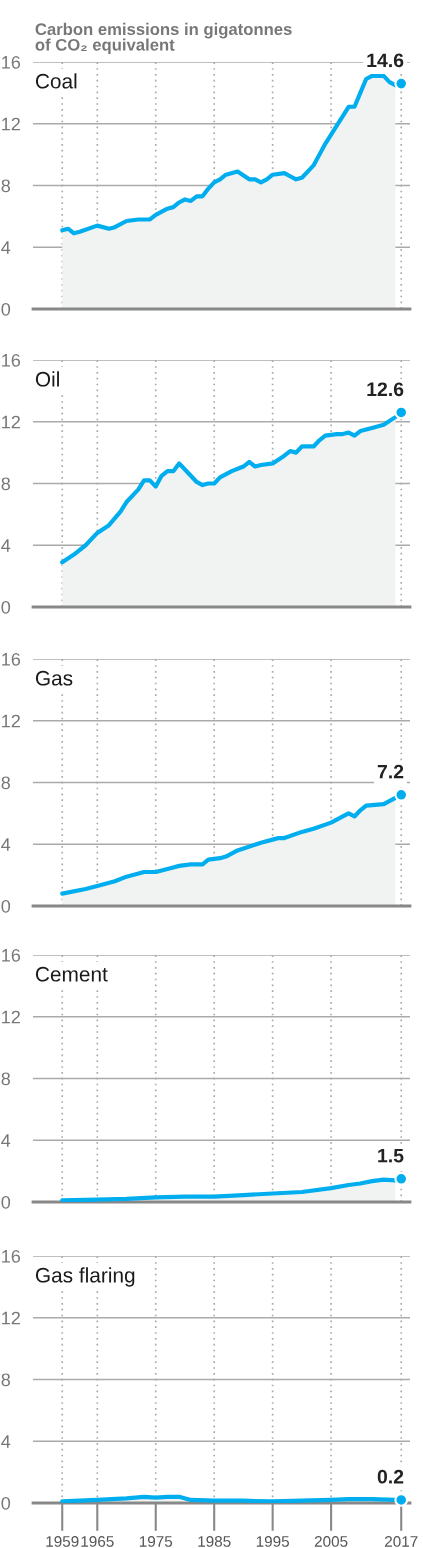 This screenshot has height=1548, width=423. I want to click on y-axis-title: Carbon emissions in gigatonnes of CO₂ equivalent, so click(163, 38).